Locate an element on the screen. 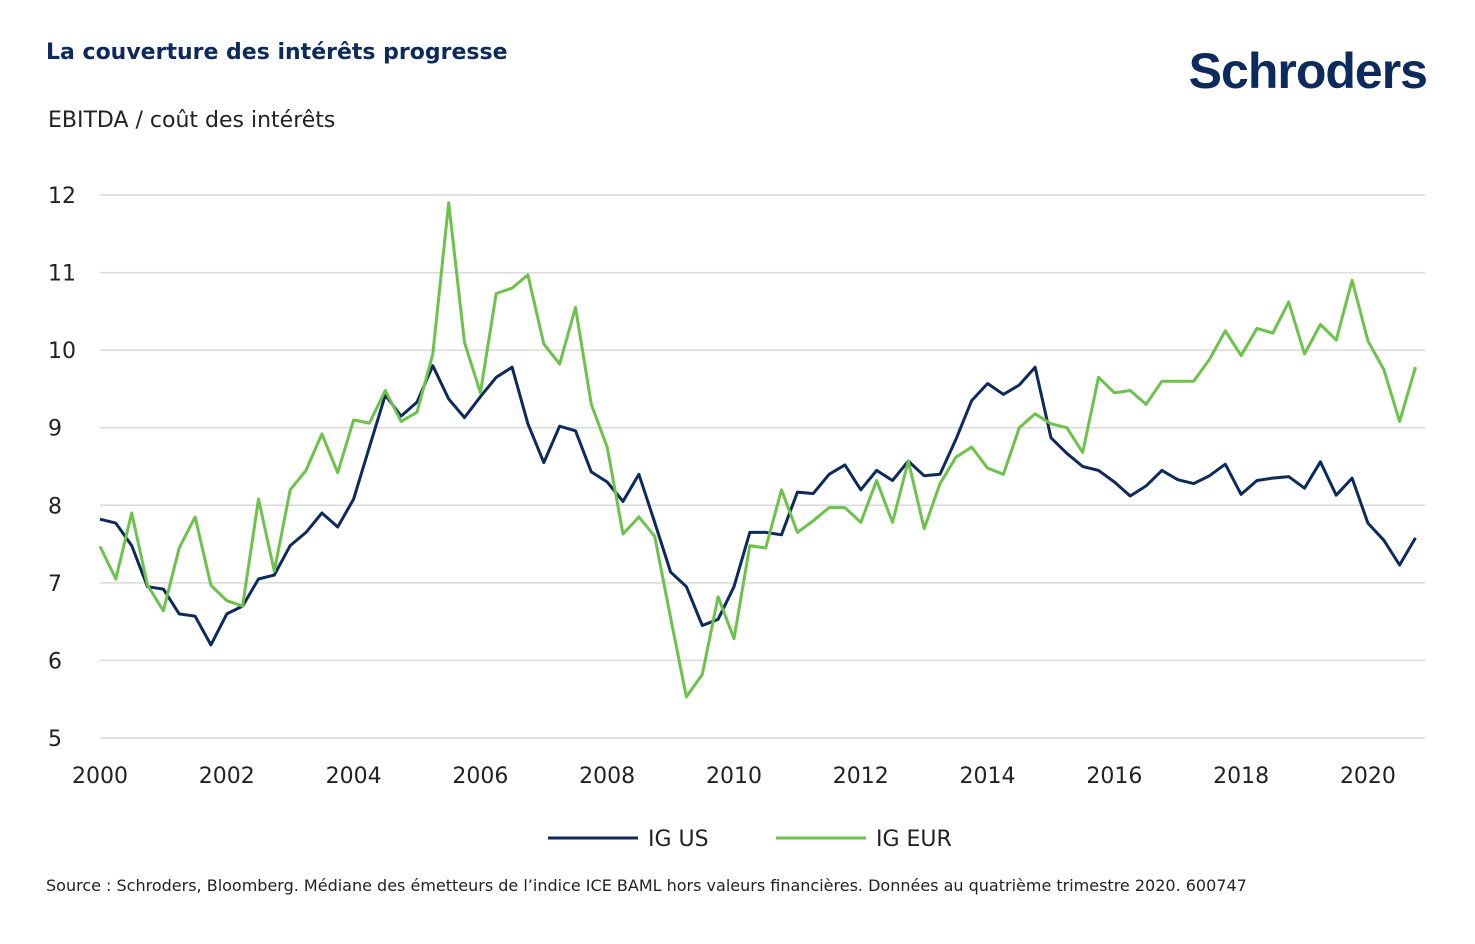 The image size is (1475, 944). y-axis-title: EBITDA / coût des intérêts is located at coordinates (192, 120).